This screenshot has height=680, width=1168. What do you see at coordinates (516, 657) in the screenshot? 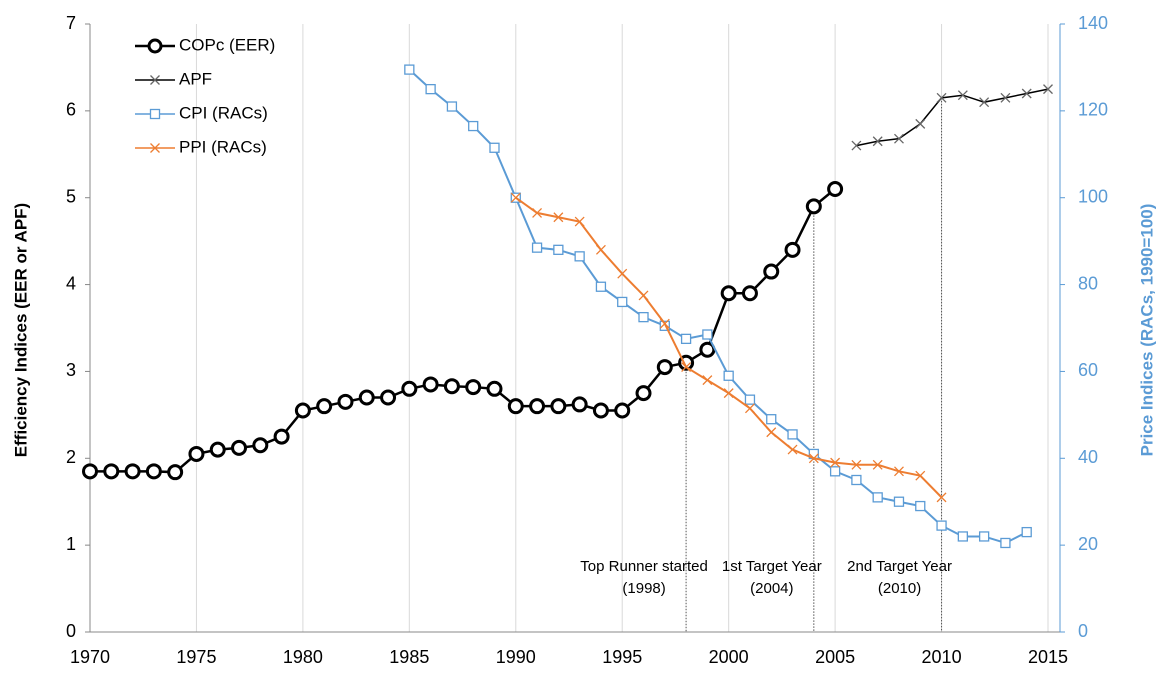
I see `x-tick-label: 1990` at bounding box center [516, 657].